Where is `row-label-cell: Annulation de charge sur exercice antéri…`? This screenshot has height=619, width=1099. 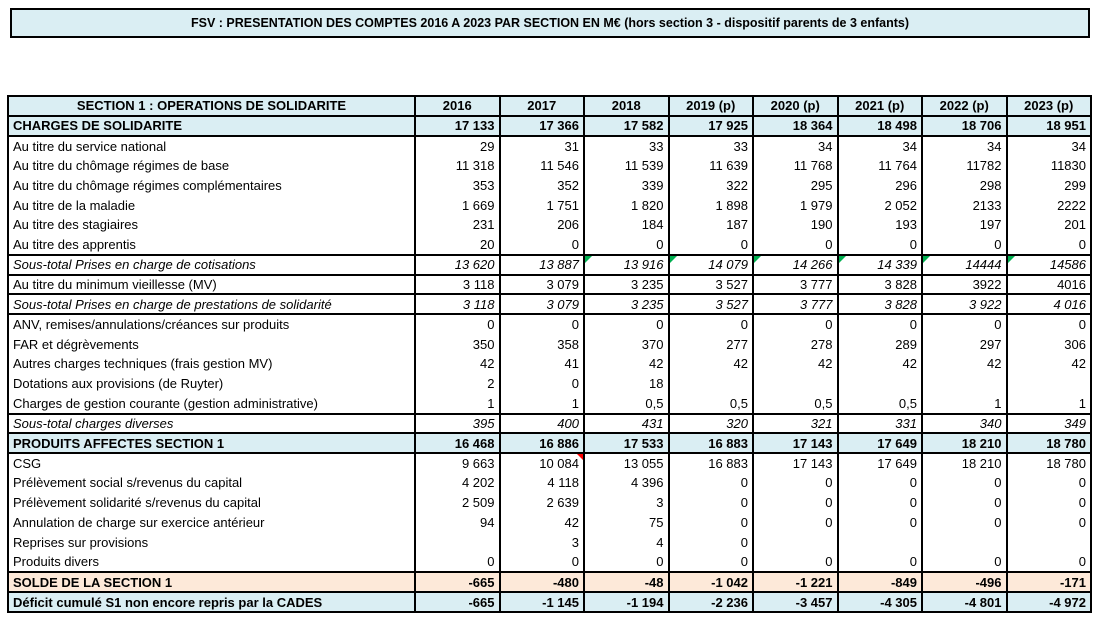
row-label-cell: Annulation de charge sur exercice antéri… is located at coordinates (211, 522).